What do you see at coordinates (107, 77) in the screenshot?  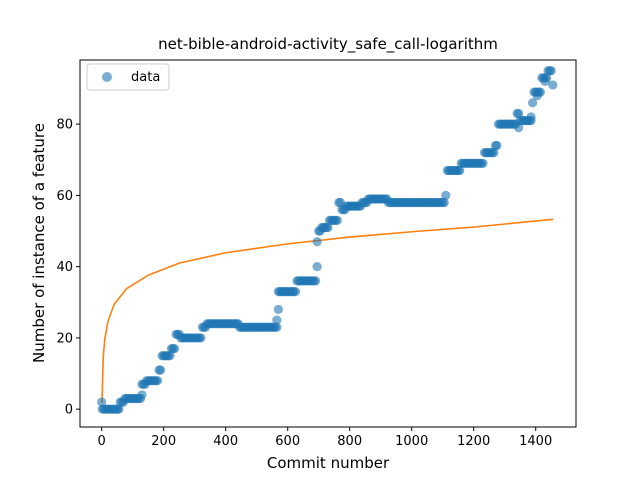 I see `legend-marker-data` at bounding box center [107, 77].